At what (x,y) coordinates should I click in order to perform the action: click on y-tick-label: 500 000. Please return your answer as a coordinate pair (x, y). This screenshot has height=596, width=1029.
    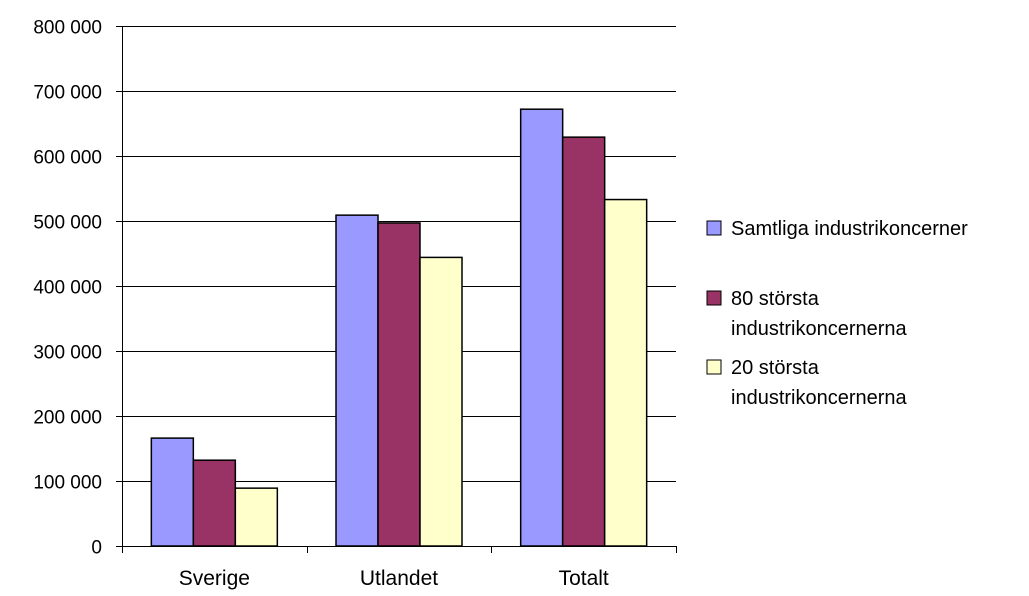
    Looking at the image, I should click on (67, 223).